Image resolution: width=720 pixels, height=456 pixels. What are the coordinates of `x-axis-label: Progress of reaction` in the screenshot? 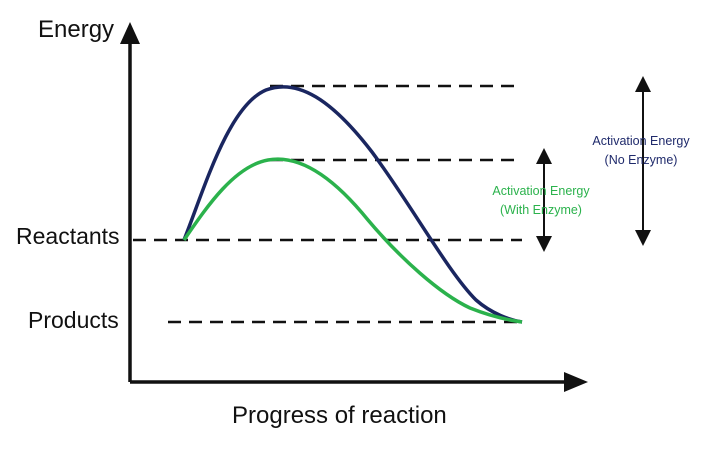 It's located at (339, 415).